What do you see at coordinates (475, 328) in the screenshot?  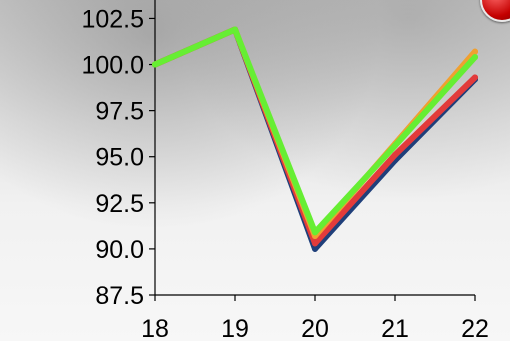 I see `x-tick-label: 22` at bounding box center [475, 328].